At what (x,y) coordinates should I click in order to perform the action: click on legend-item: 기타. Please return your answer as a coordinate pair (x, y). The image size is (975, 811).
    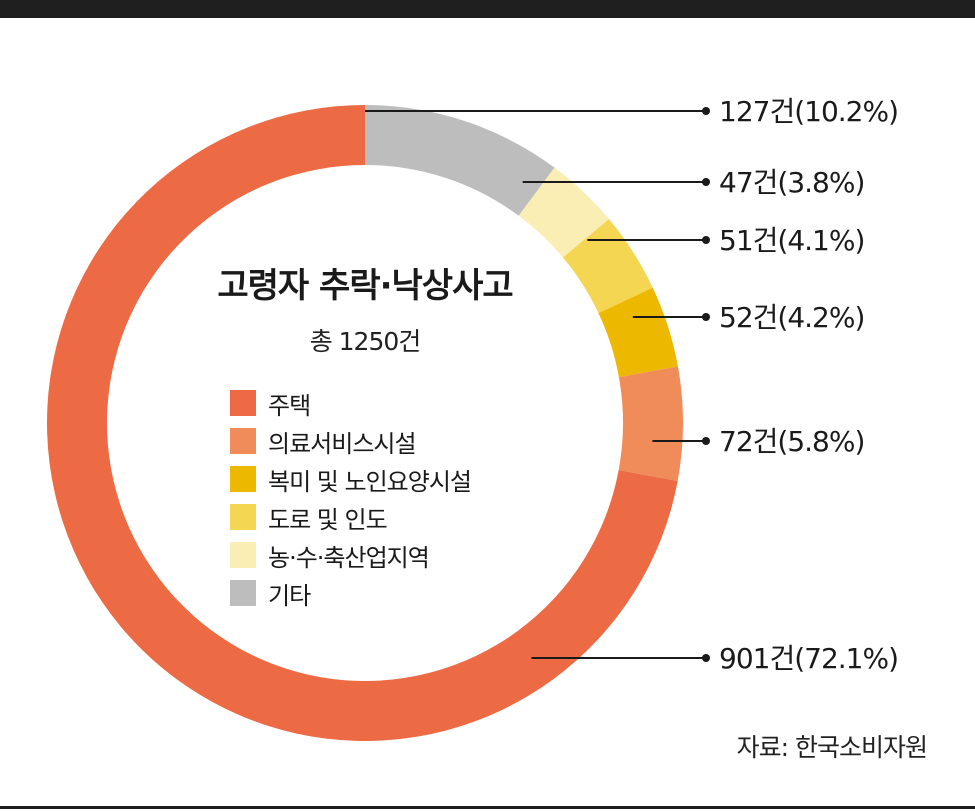
    Looking at the image, I should click on (350, 593).